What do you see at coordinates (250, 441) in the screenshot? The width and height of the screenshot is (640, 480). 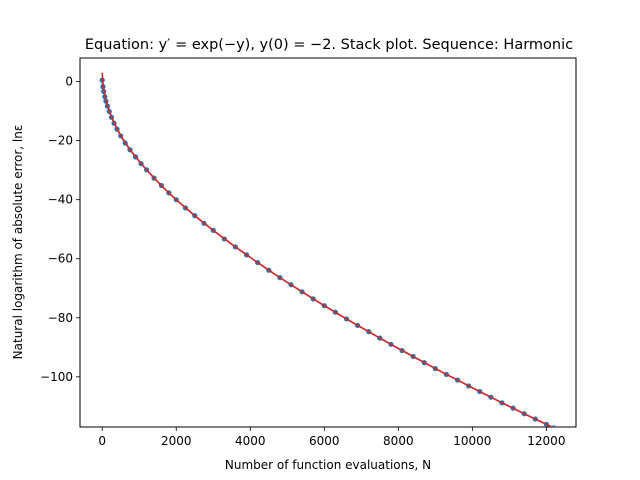 I see `x-tick-label: 4000` at bounding box center [250, 441].